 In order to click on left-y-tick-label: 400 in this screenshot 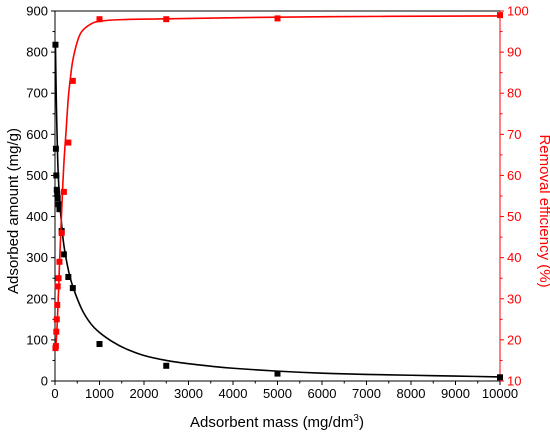, I will do `click(37, 216)`.